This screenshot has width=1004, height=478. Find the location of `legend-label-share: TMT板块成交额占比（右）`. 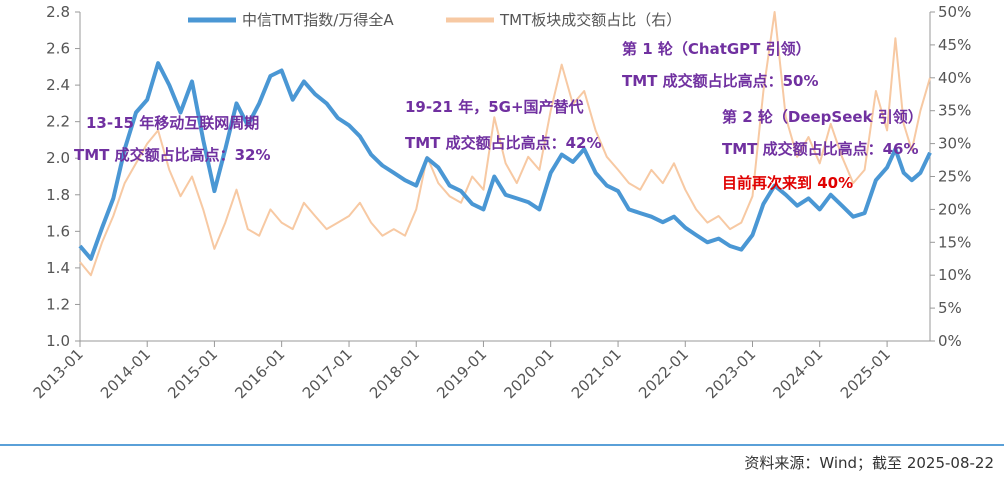

legend-label-share: TMT板块成交额占比（右） is located at coordinates (590, 20).